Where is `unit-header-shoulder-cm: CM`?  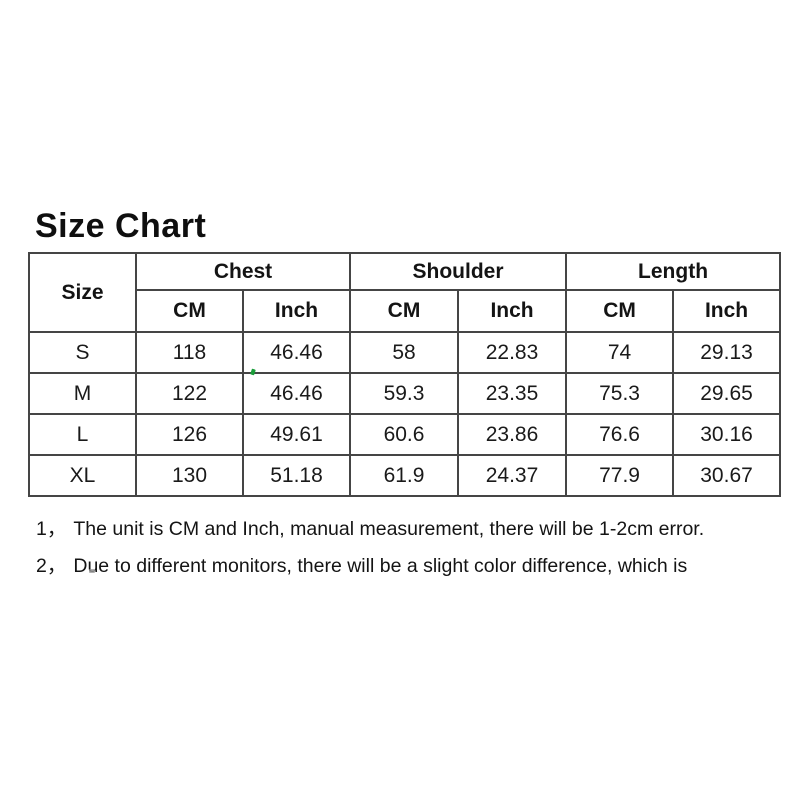 unit-header-shoulder-cm: CM is located at coordinates (404, 311).